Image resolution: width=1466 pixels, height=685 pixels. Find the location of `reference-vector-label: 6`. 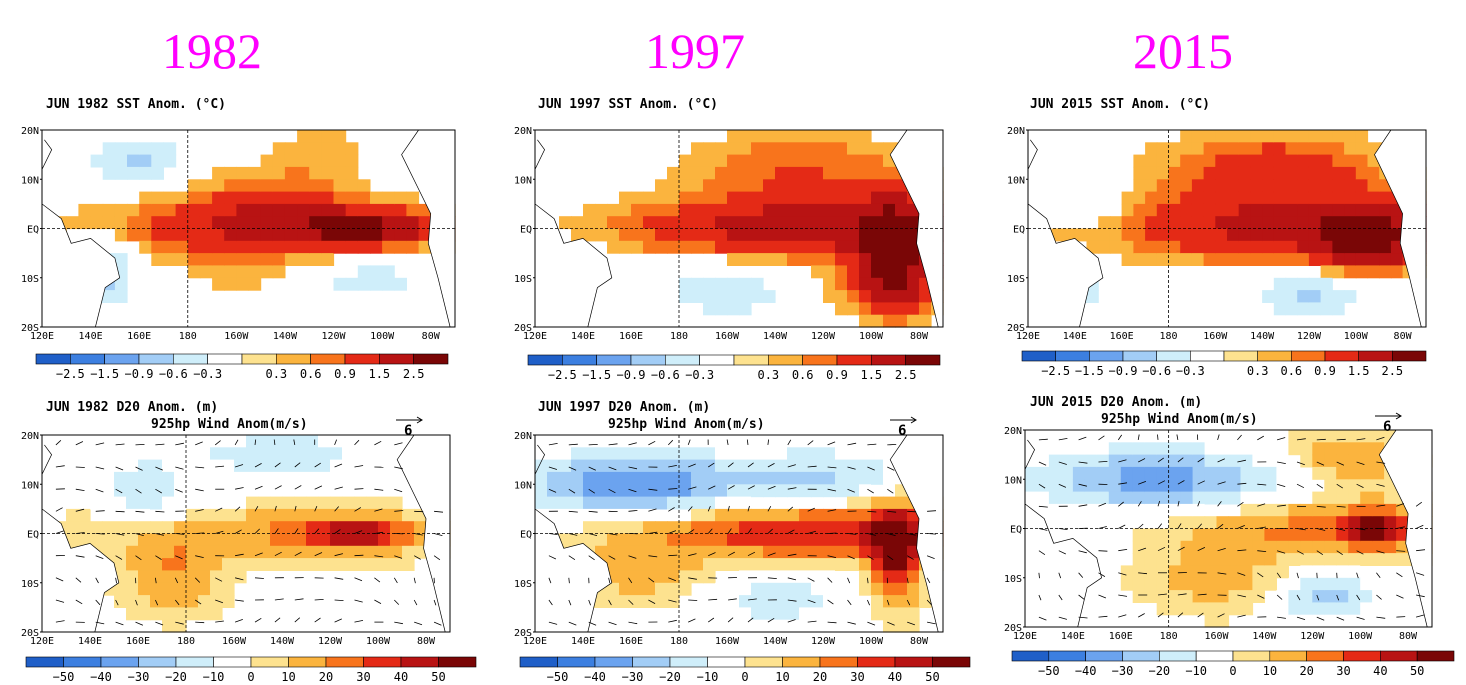

reference-vector-label: 6 is located at coordinates (408, 431).